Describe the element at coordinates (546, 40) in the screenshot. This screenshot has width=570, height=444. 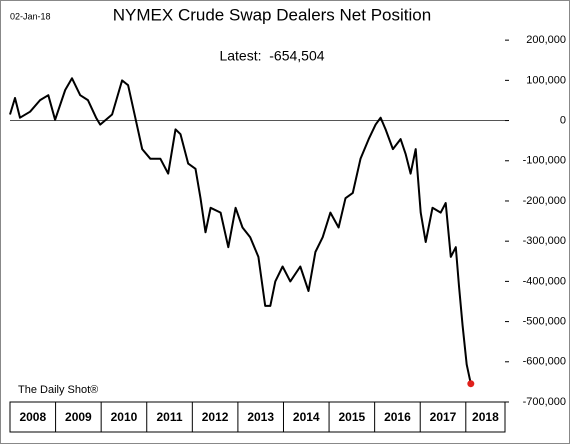
I see `y-tick-label: 200,000` at that location.